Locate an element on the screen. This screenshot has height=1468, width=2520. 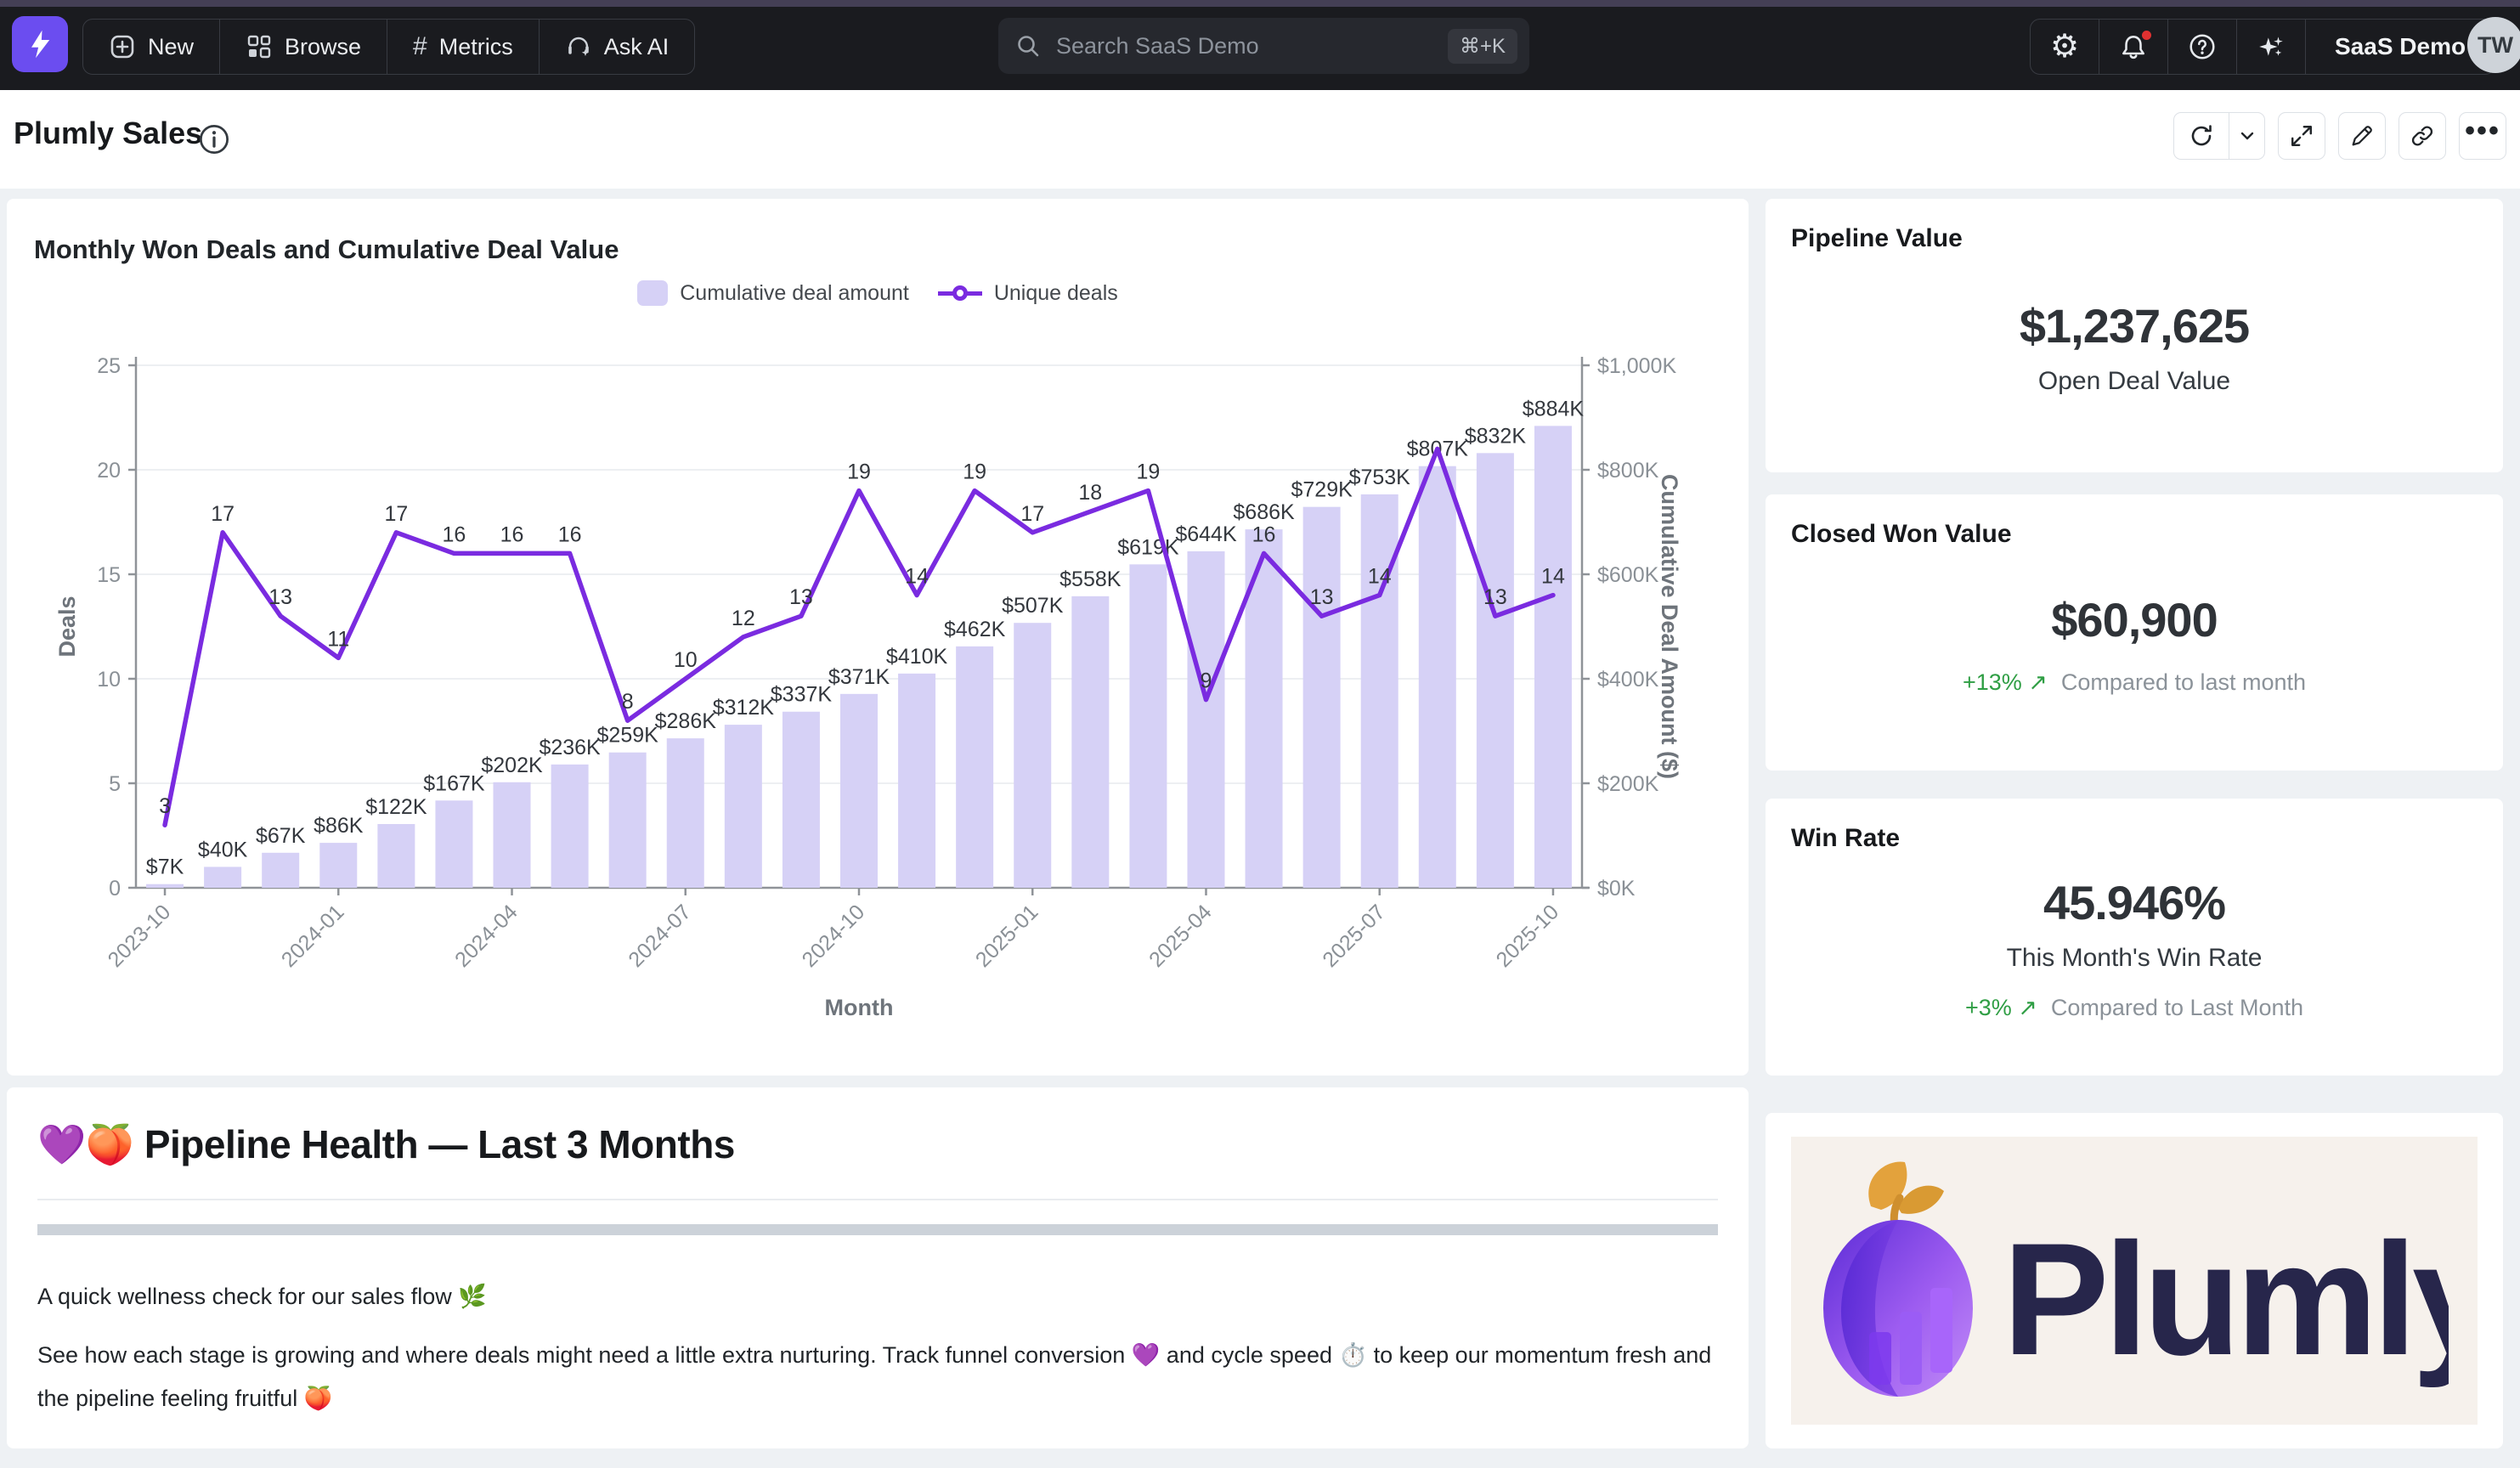
svg-text: 3 is located at coordinates (165, 806).